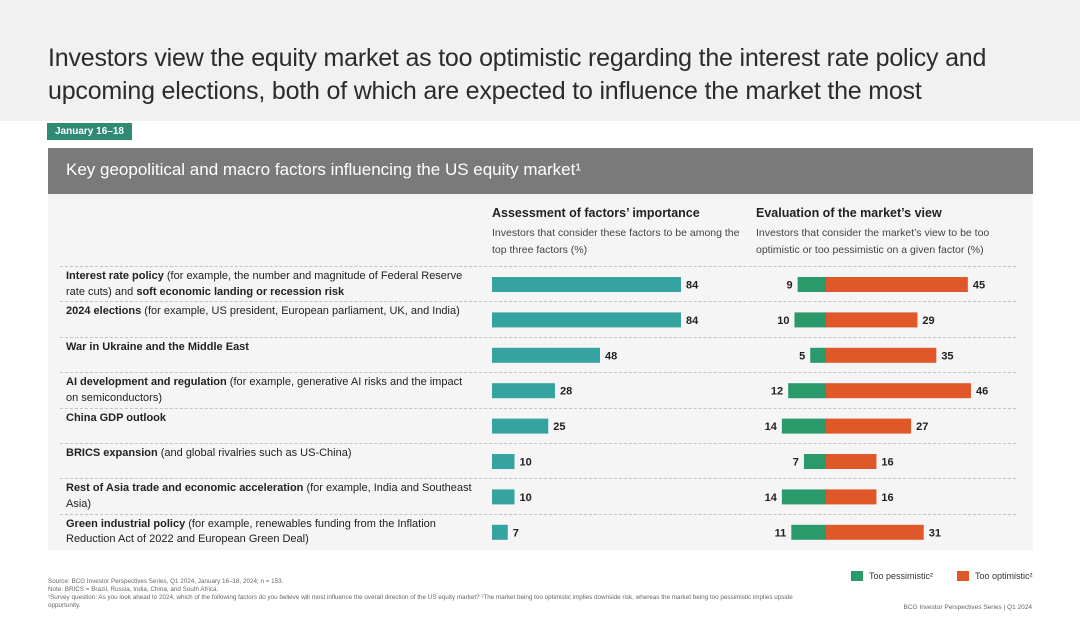  Describe the element at coordinates (271, 348) in the screenshot. I see `factor-label: War in Ukraine and the Middle East` at that location.